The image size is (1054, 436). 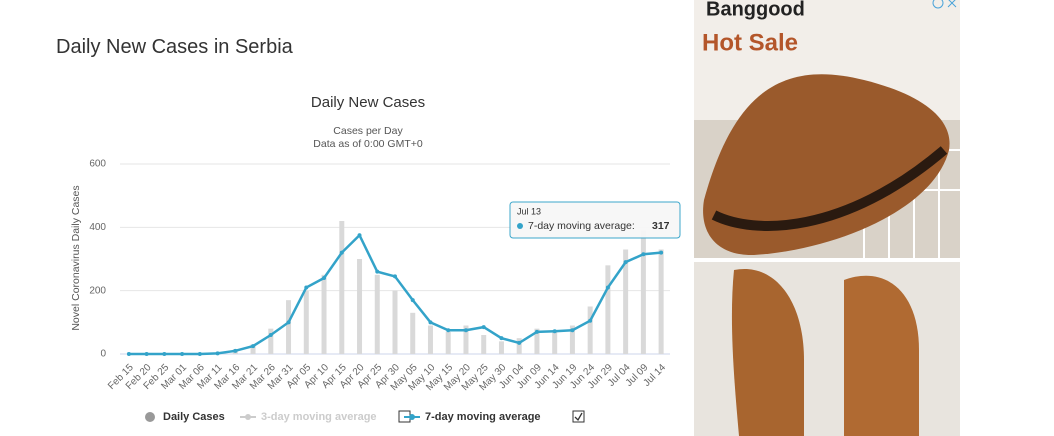 I want to click on tooltip-date: Jul 13, so click(x=529, y=211).